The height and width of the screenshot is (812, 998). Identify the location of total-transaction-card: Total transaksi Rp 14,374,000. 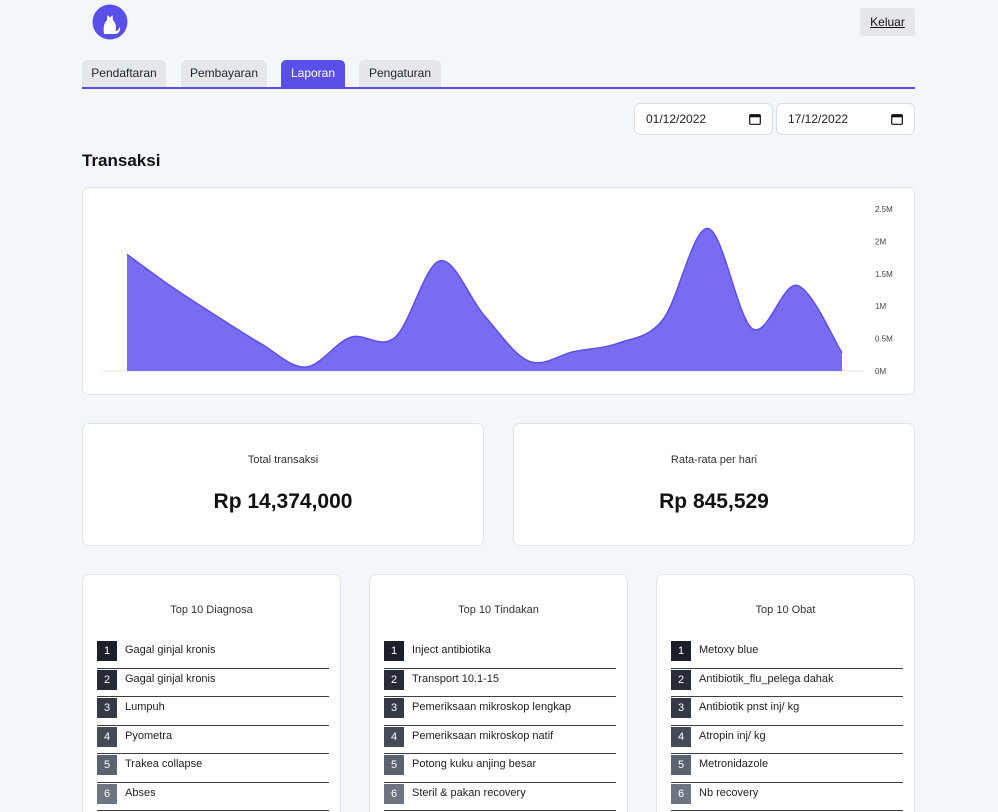
(283, 484).